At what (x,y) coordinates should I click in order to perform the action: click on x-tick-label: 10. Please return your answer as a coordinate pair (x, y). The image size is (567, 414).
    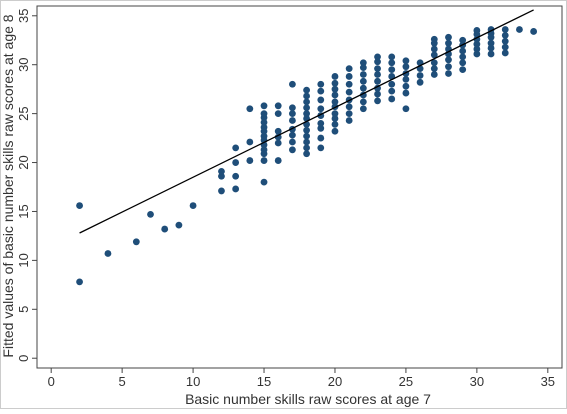
    Looking at the image, I should click on (193, 381).